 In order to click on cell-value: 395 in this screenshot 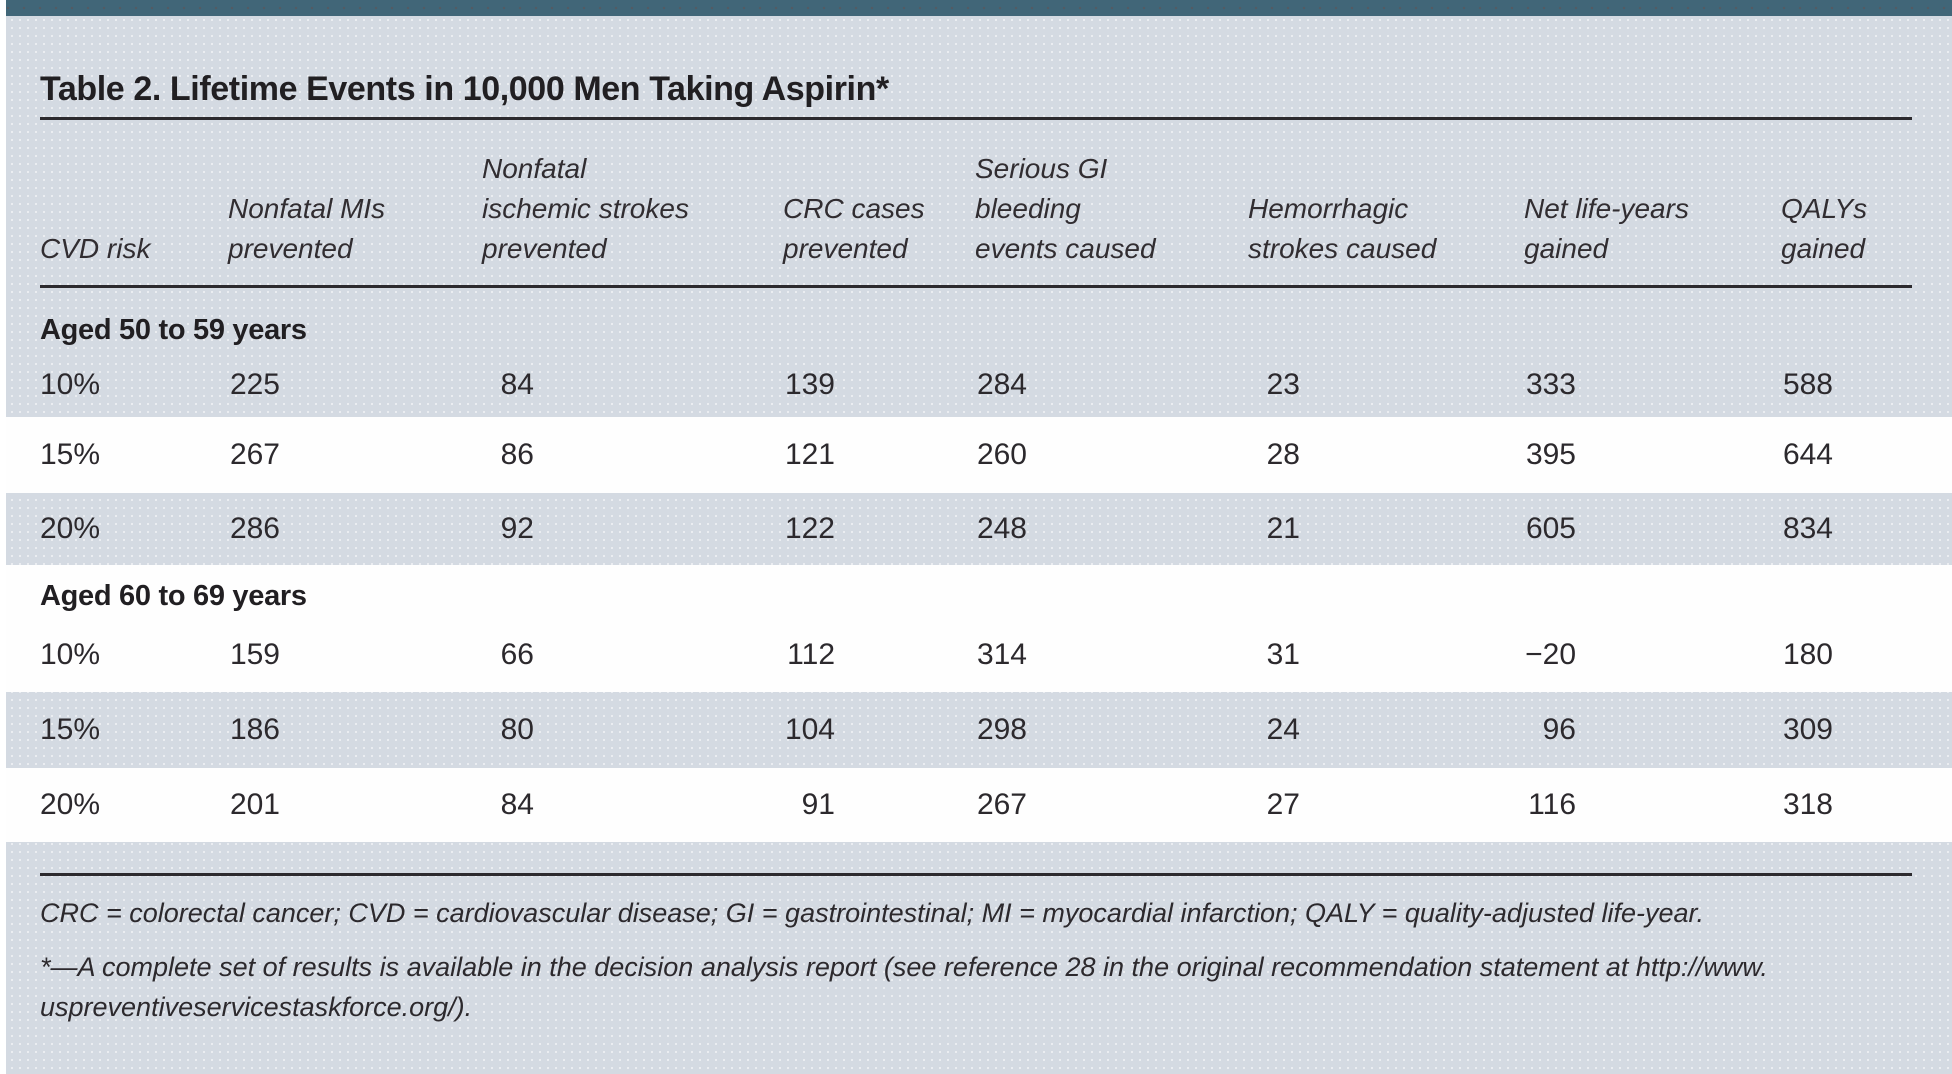, I will do `click(1550, 454)`.